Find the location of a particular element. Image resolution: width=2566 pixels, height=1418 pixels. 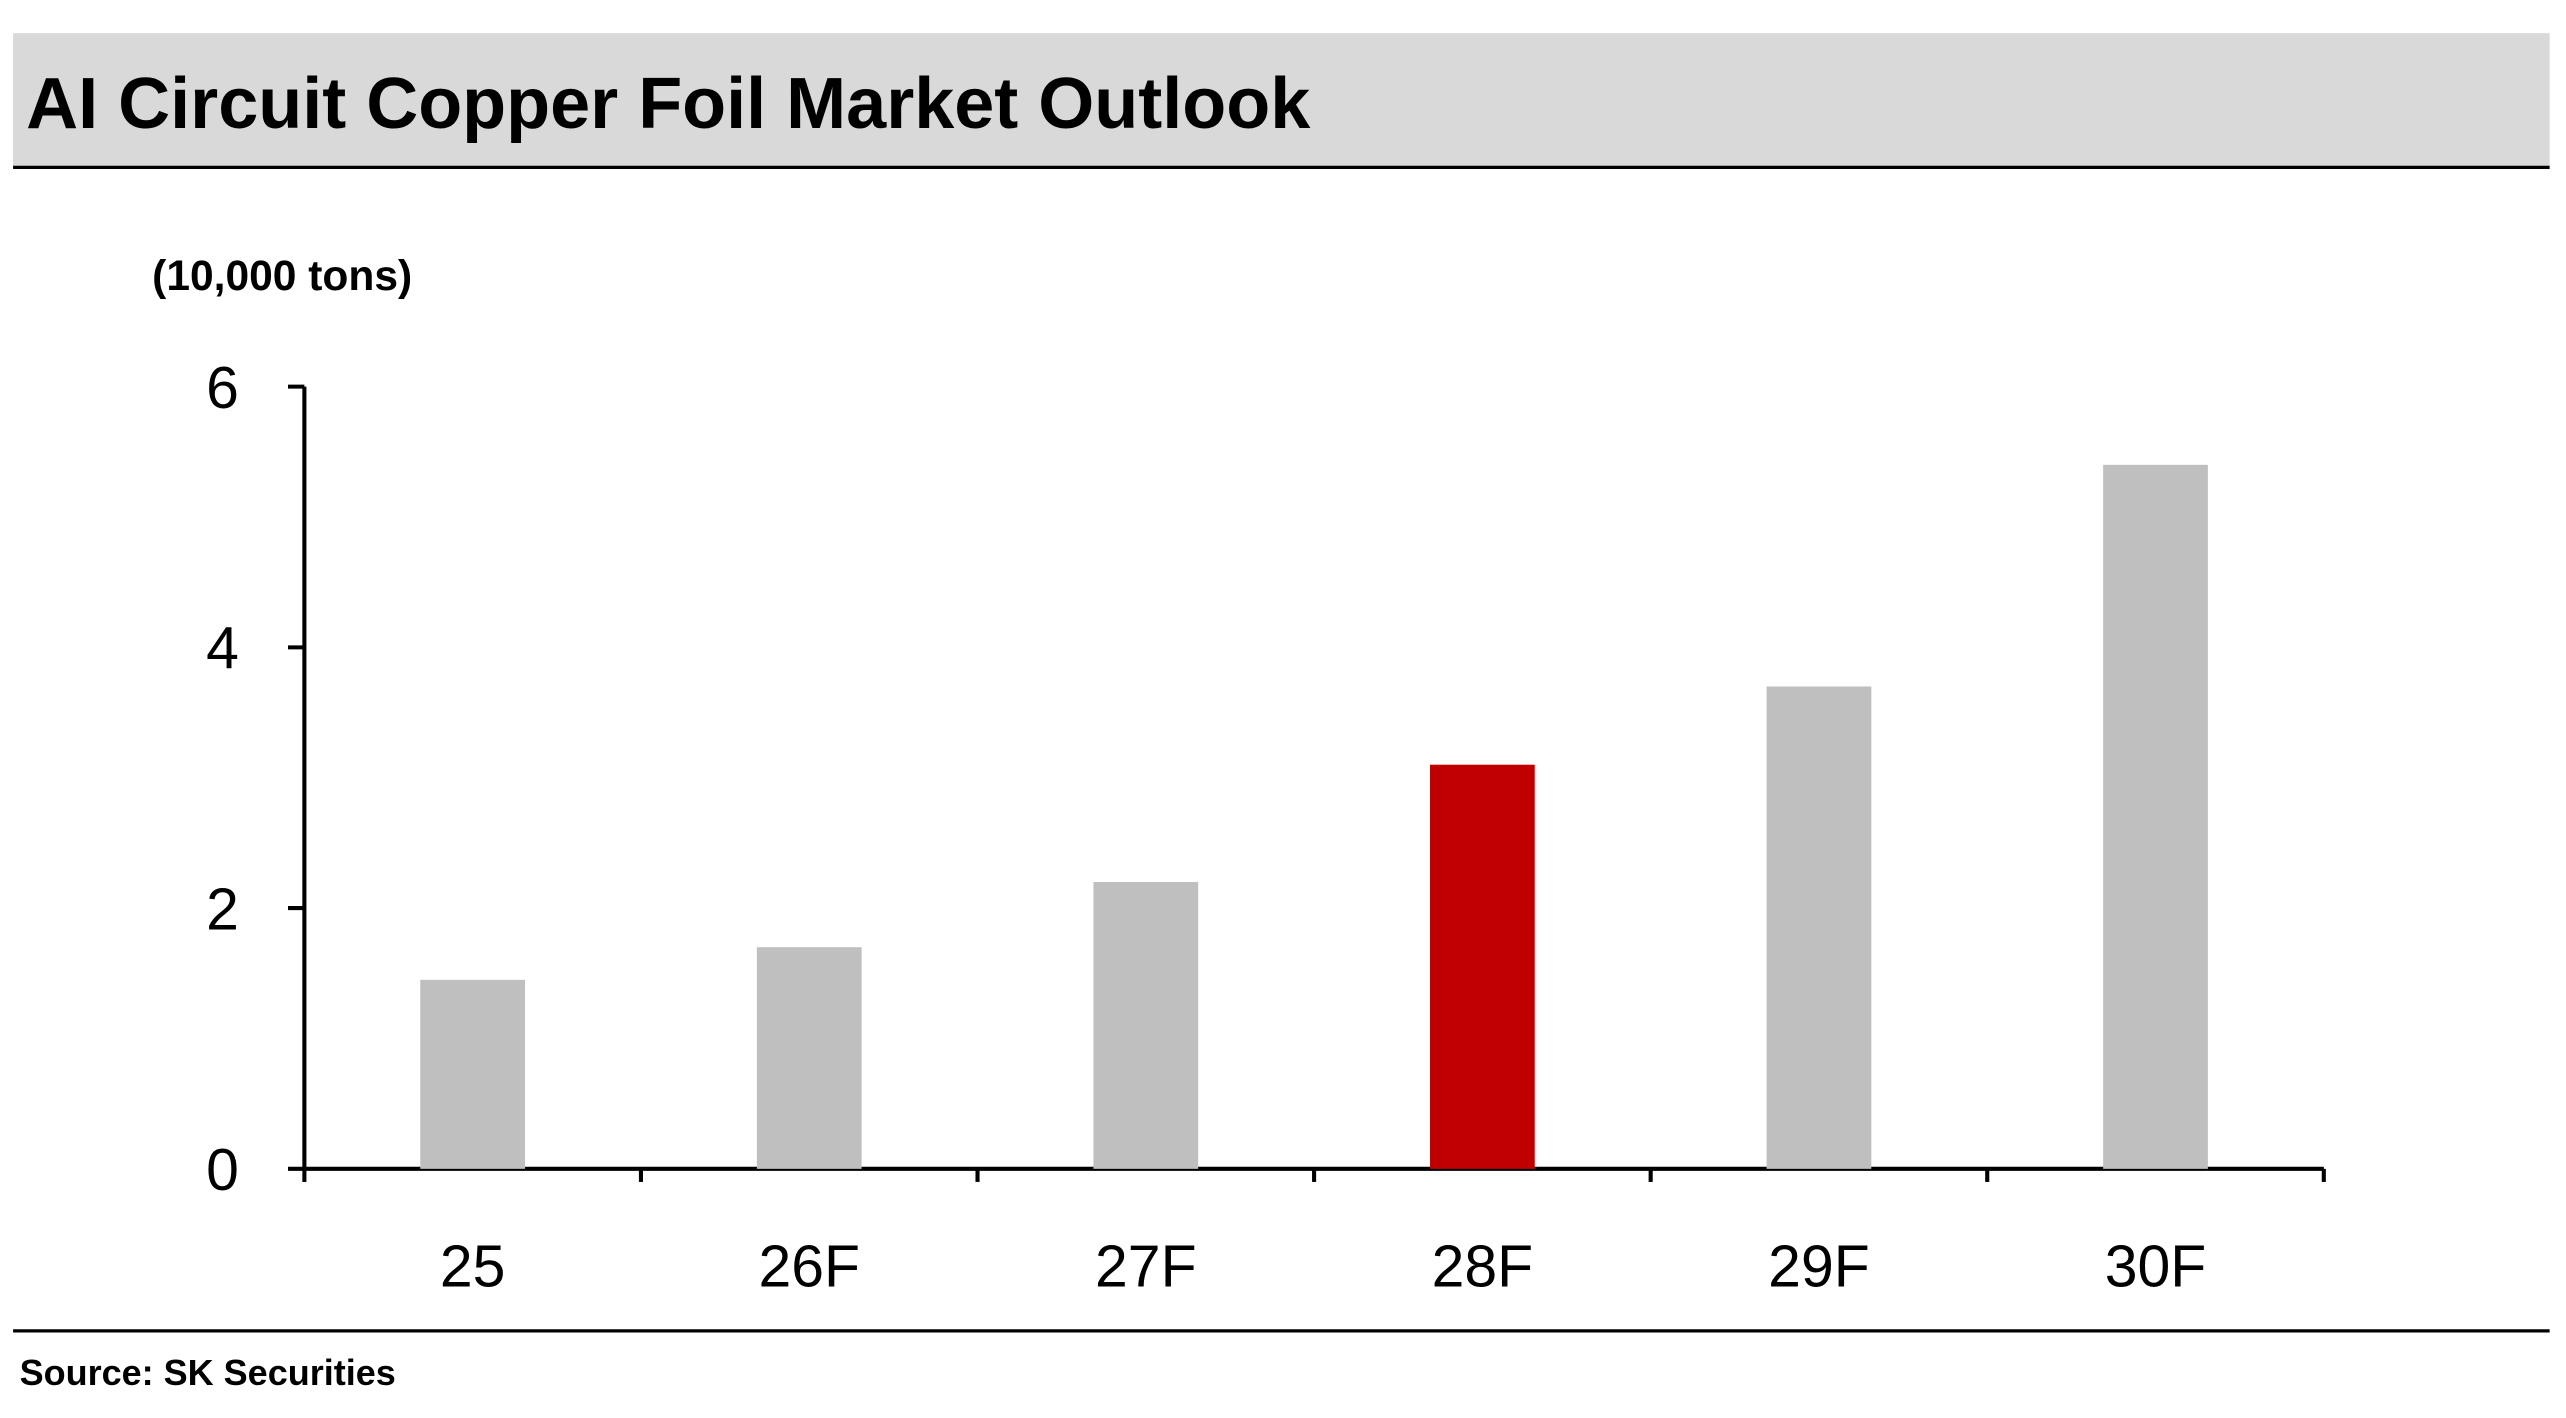

y-axis-label: (10,000 tons) is located at coordinates (282, 276).